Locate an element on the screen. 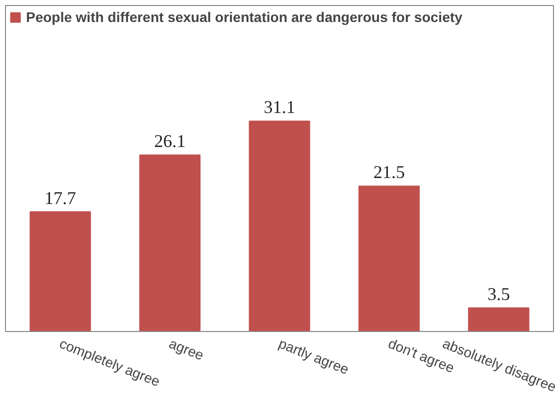  x-tick-label: agree is located at coordinates (186, 349).